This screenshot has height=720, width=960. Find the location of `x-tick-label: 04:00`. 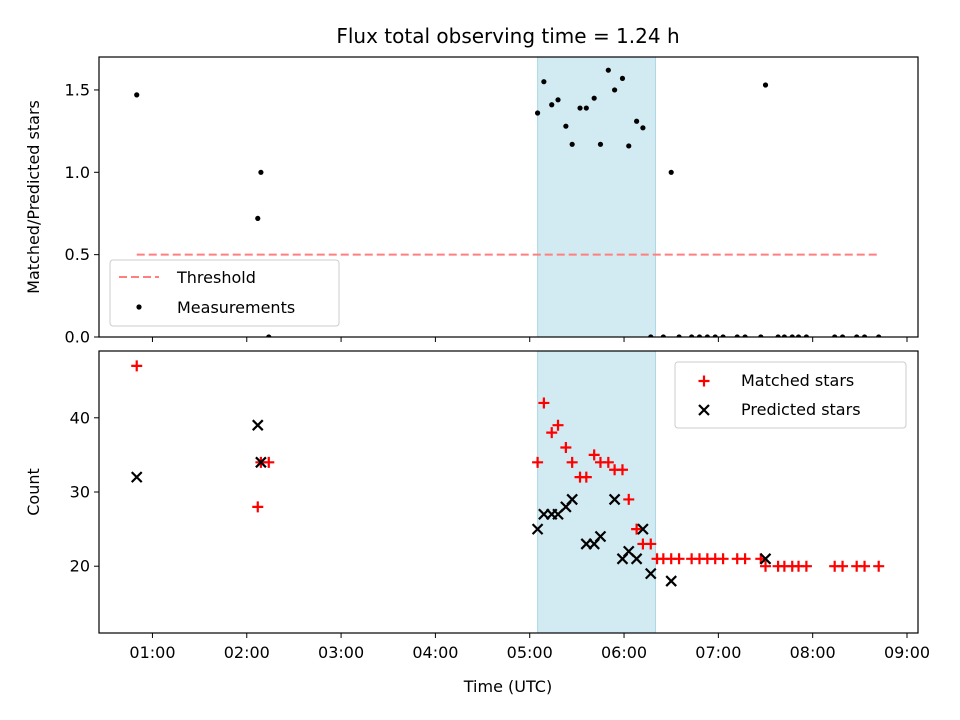

x-tick-label: 04:00 is located at coordinates (435, 652).